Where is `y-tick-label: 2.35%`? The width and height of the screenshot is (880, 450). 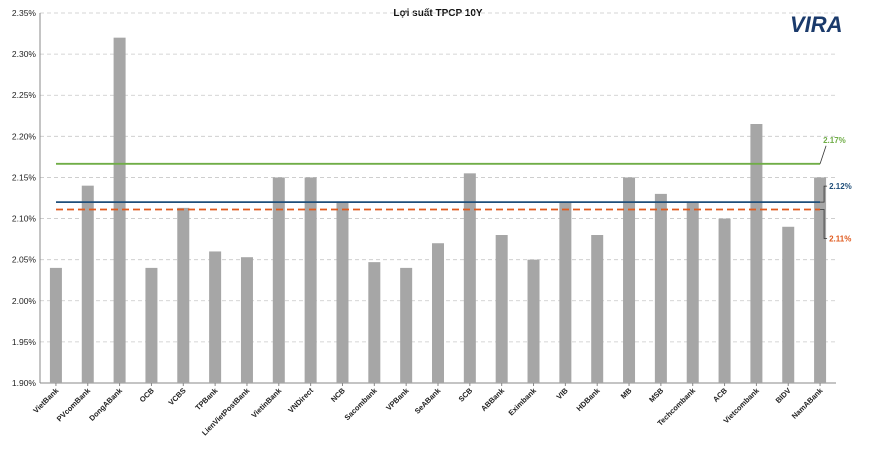 y-tick-label: 2.35% is located at coordinates (24, 13).